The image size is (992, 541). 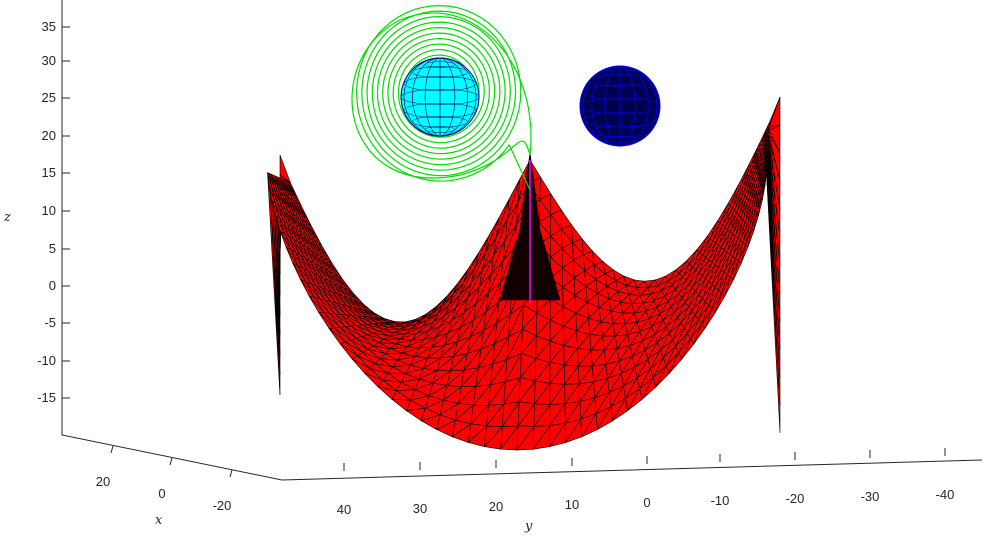 I want to click on cyan-sphere, so click(x=440, y=97).